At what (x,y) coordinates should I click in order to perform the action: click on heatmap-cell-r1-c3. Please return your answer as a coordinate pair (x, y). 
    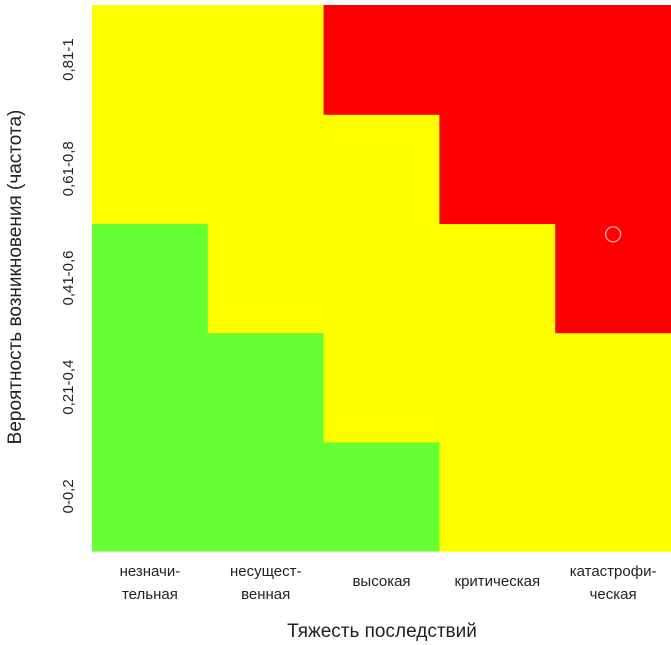
    Looking at the image, I should click on (497, 387).